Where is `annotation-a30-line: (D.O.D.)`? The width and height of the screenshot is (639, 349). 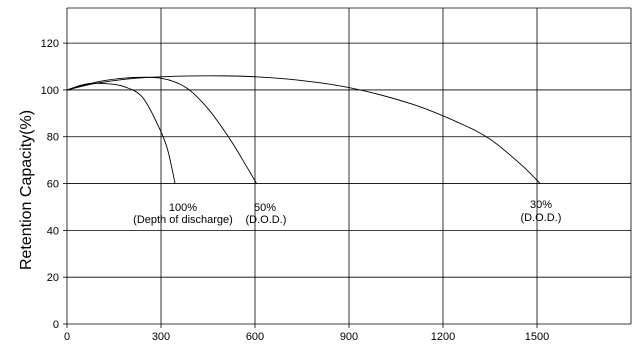 annotation-a30-line: (D.O.D.) is located at coordinates (541, 218).